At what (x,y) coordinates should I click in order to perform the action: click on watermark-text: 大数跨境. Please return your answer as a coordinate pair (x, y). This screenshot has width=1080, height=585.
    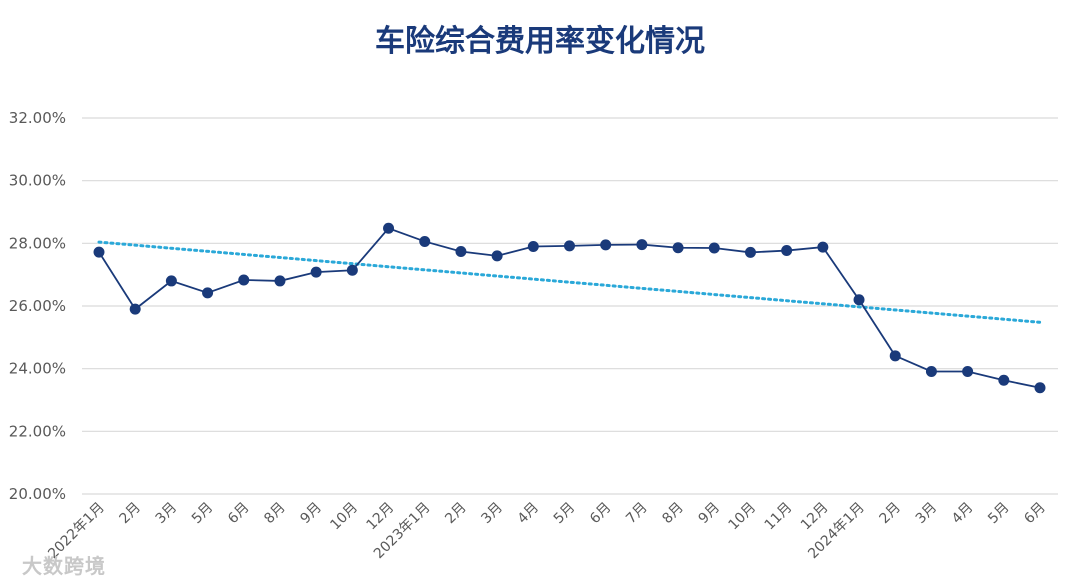
    Looking at the image, I should click on (64, 566).